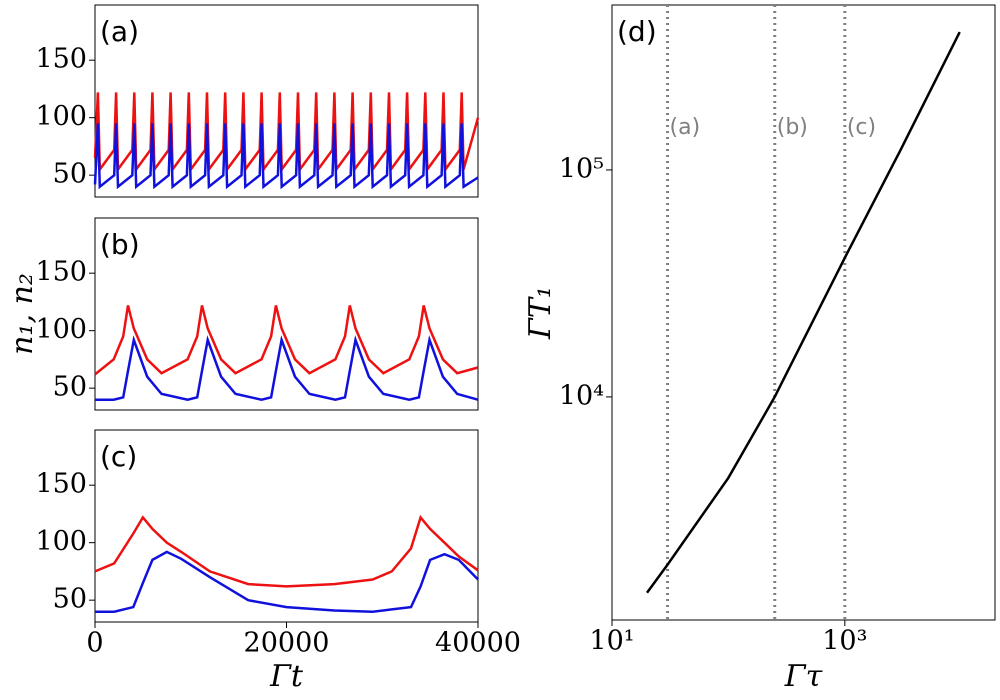 This screenshot has height=700, width=1000. What do you see at coordinates (119, 31) in the screenshot?
I see `panel-label: (a)` at bounding box center [119, 31].